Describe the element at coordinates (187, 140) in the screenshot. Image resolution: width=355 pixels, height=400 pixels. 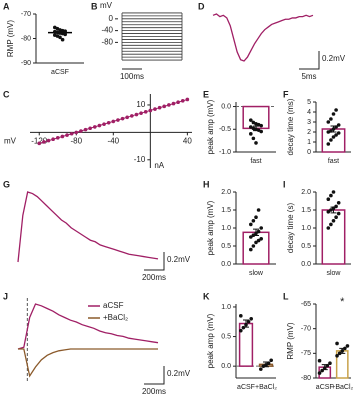
I see `x-tick-label: 40` at that location.